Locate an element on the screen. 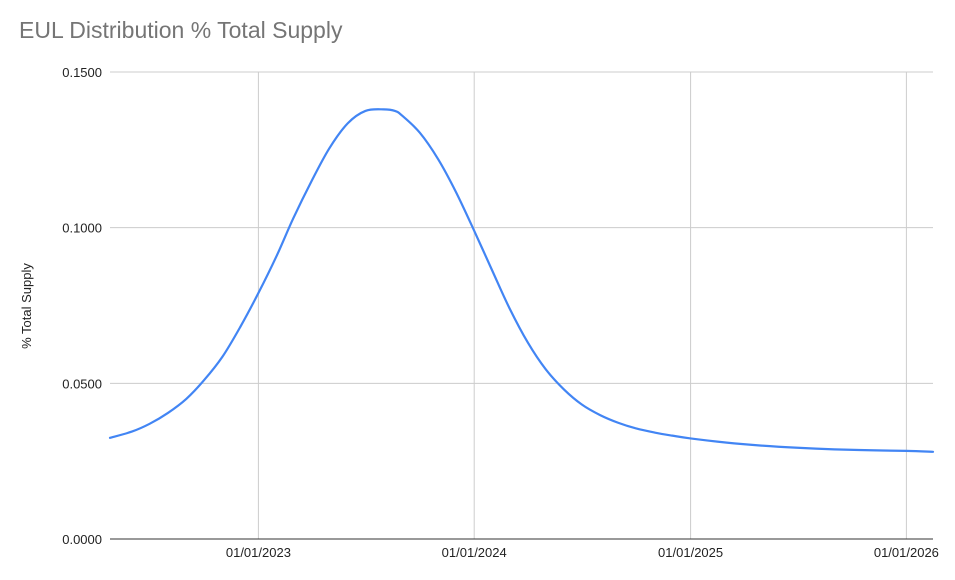 The image size is (955, 580). y-tick-label: 0.1000 is located at coordinates (82, 228).